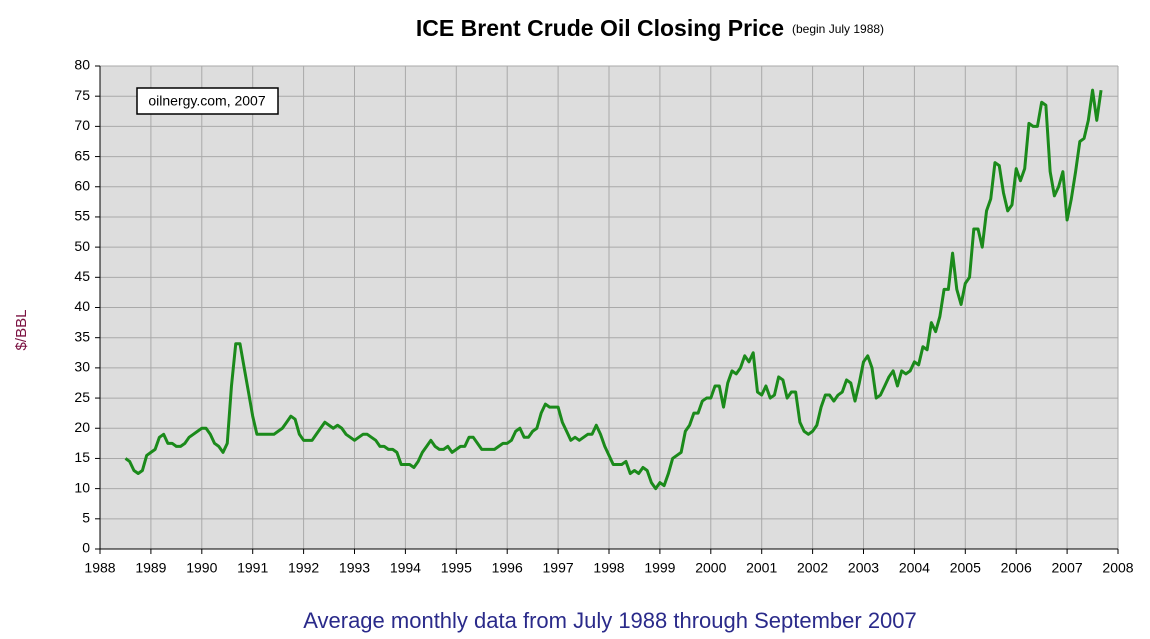 The width and height of the screenshot is (1150, 639). Describe the element at coordinates (456, 568) in the screenshot. I see `x-tick-label: 1995` at that location.